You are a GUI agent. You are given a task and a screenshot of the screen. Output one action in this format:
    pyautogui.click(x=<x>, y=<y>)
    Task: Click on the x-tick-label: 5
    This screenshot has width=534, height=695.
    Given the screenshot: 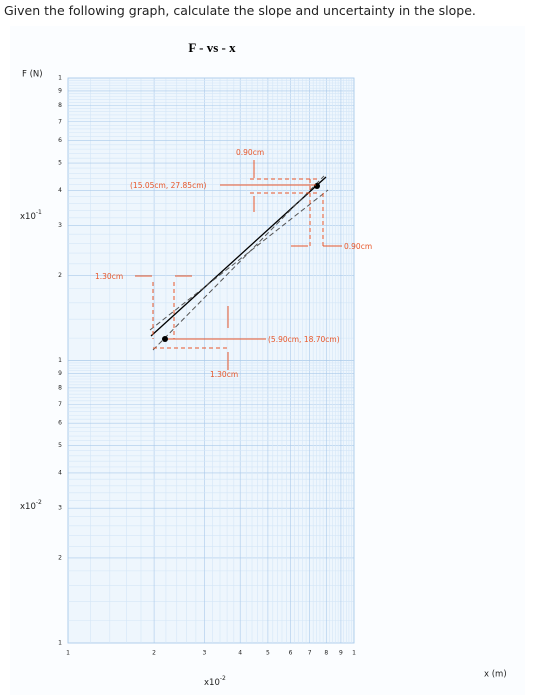 What is the action you would take?
    pyautogui.click(x=268, y=653)
    